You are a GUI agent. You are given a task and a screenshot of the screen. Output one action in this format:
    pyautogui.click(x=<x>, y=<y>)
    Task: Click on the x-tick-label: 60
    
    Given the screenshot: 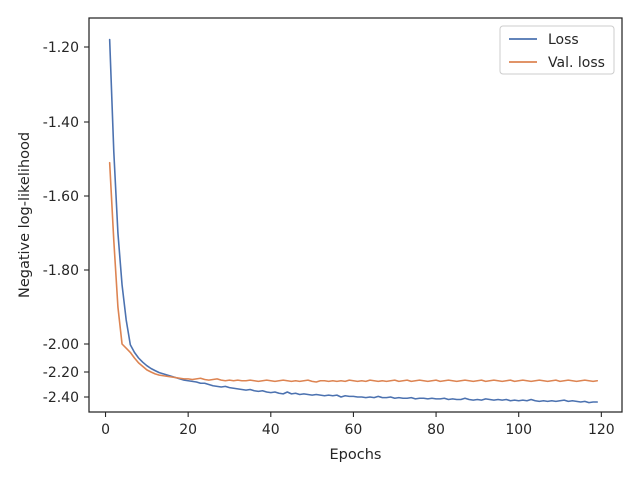 What is the action you would take?
    pyautogui.click(x=354, y=430)
    